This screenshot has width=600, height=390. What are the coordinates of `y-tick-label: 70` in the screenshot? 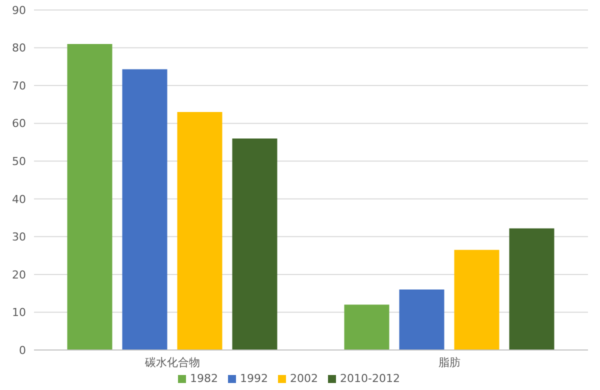 It's located at (19, 85).